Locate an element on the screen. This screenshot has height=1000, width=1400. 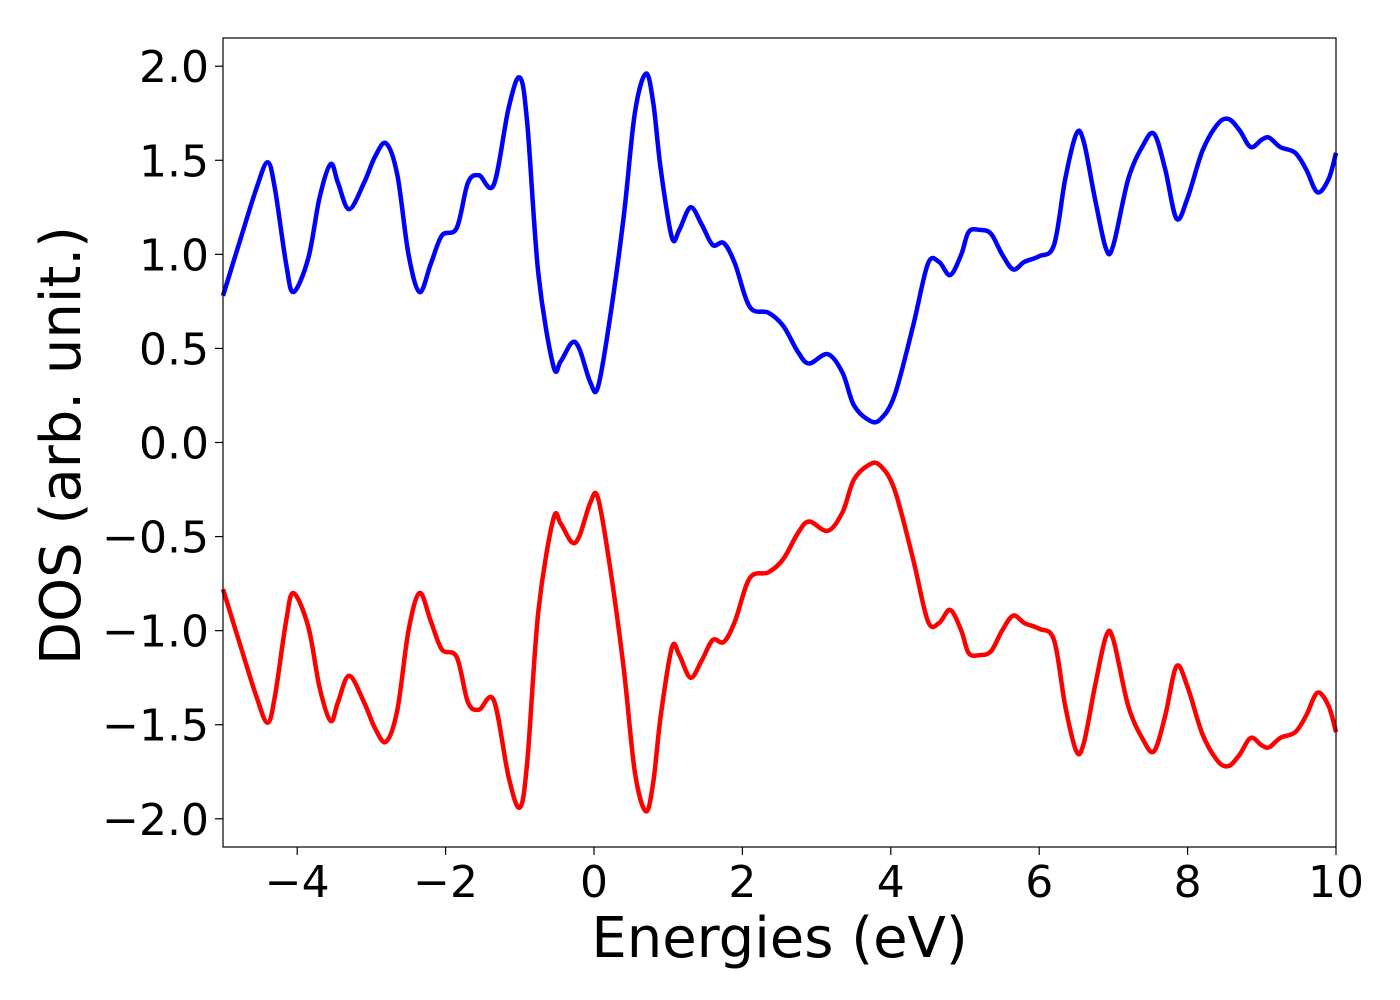
x-tick-label: 0 is located at coordinates (594, 882).